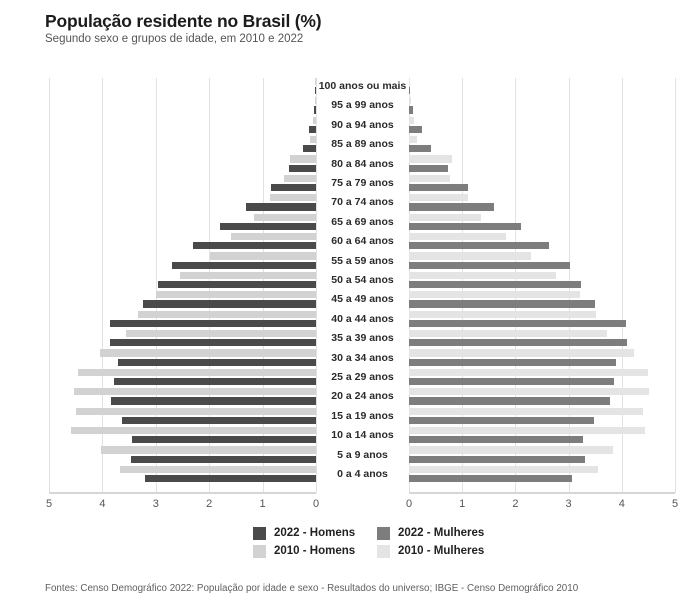  I want to click on chart-title: População residente no Brasil (%), so click(183, 21).